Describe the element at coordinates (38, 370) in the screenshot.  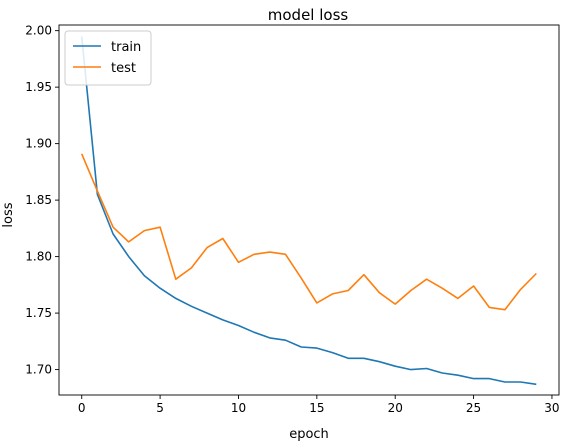
I see `y-tick-label: 1.70` at that location.